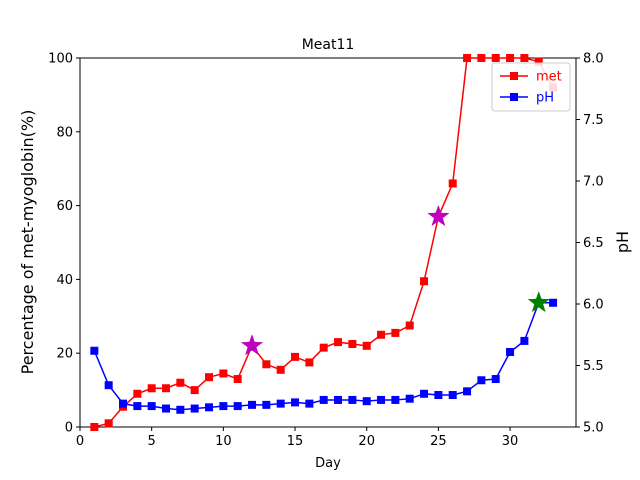 Image resolution: width=640 pixels, height=480 pixels. Describe the element at coordinates (549, 77) in the screenshot. I see `legend-label: met` at that location.